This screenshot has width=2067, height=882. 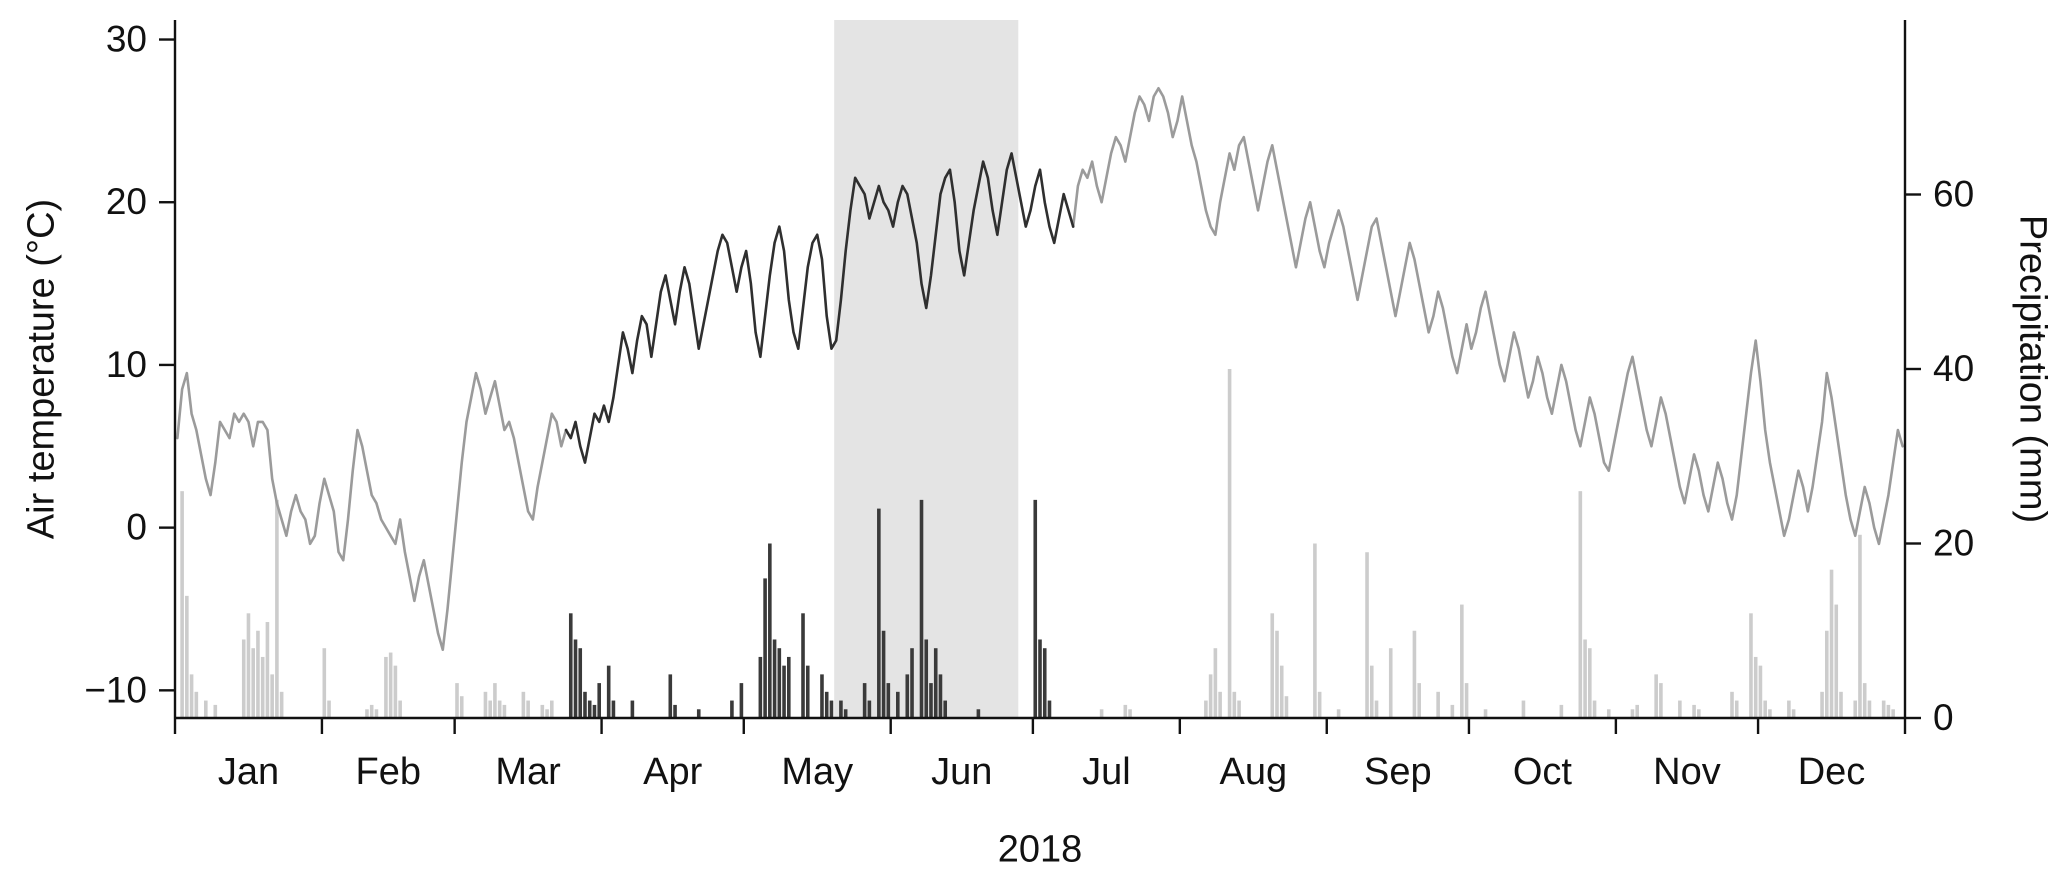 What do you see at coordinates (1953, 194) in the screenshot?
I see `right-tick-label: 60` at bounding box center [1953, 194].